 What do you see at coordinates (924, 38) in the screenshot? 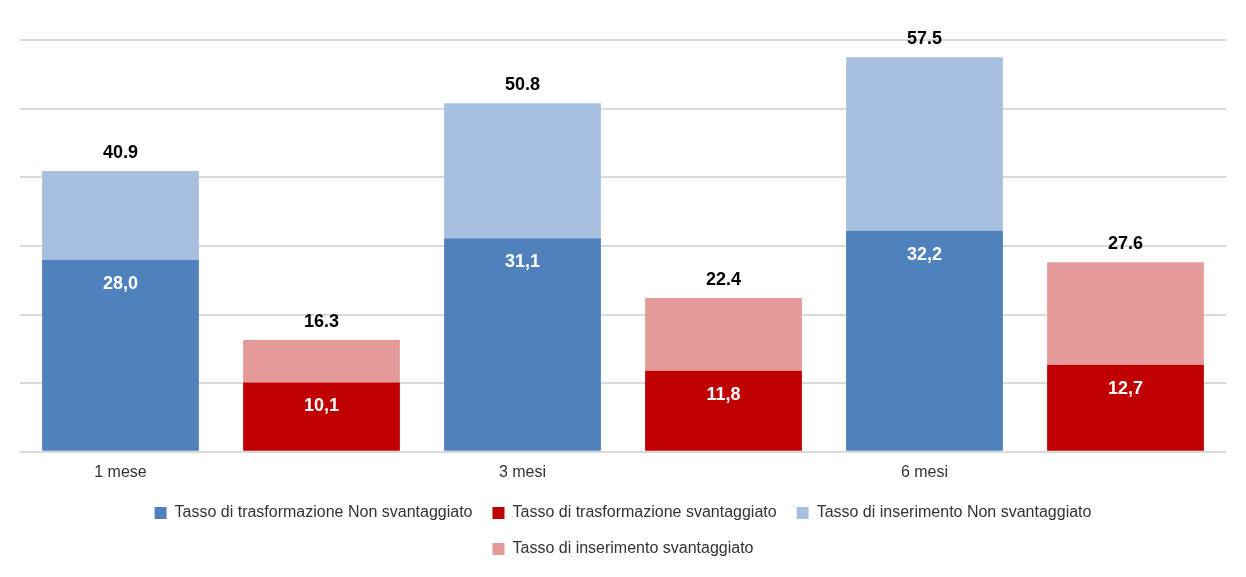
I see `total-label: 57.5` at bounding box center [924, 38].